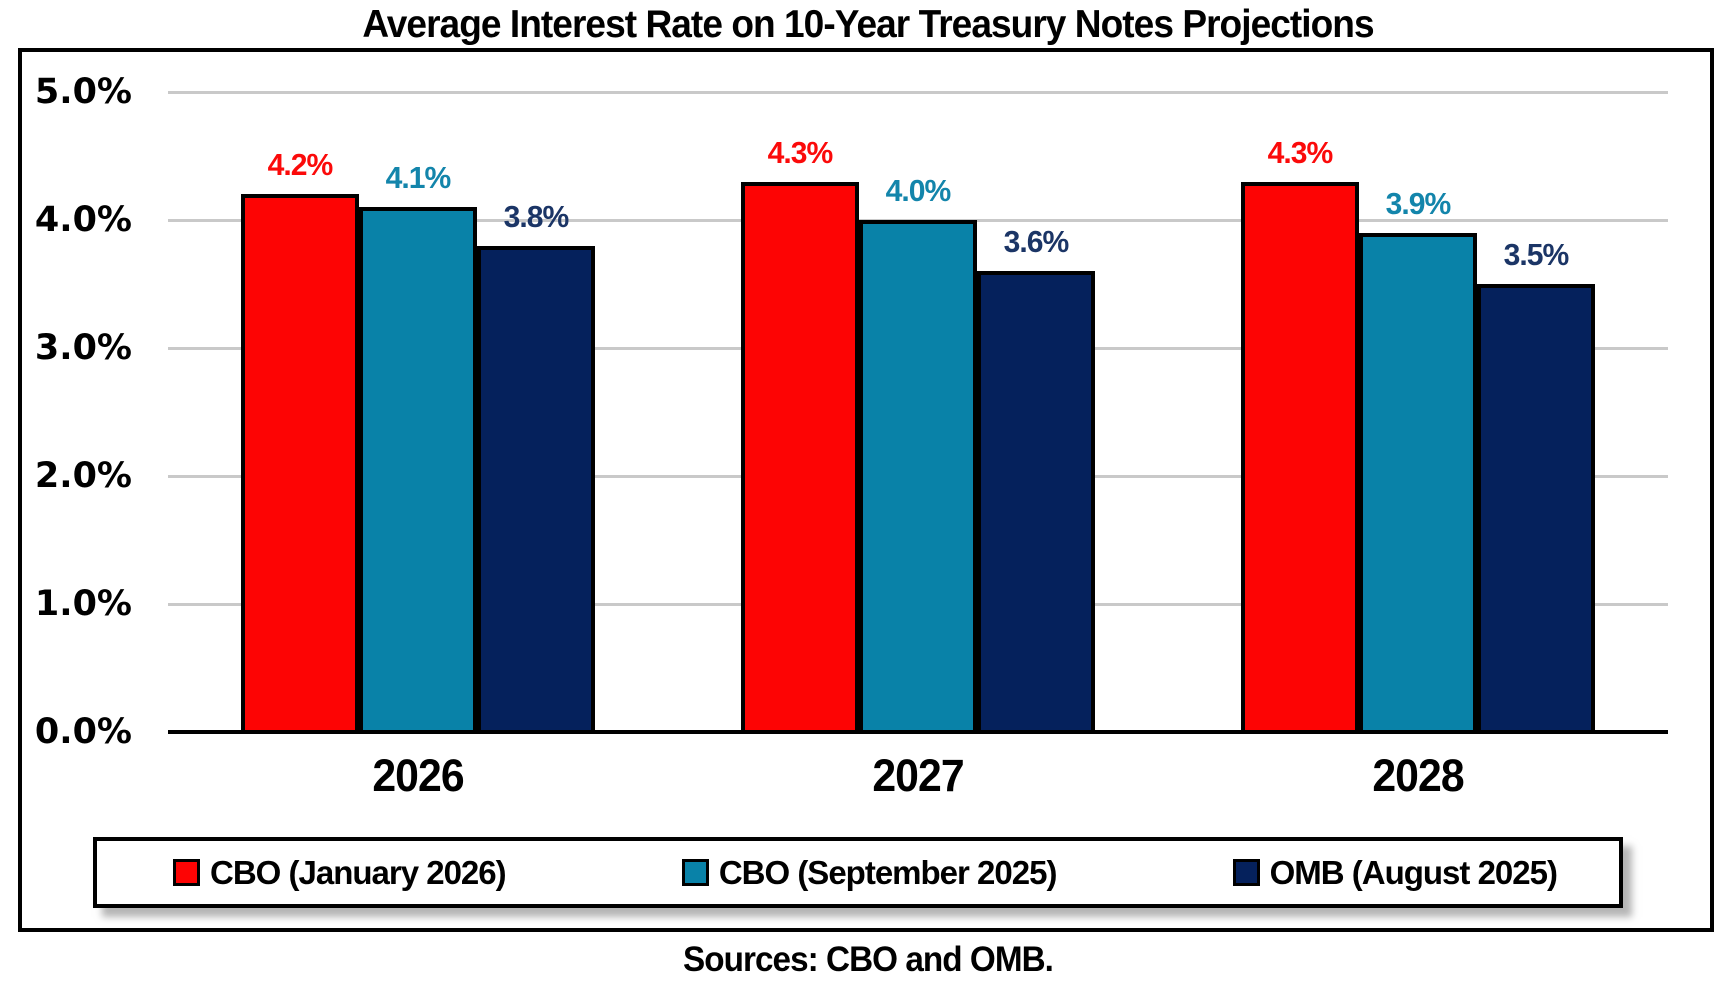 Image resolution: width=1736 pixels, height=992 pixels. What do you see at coordinates (918, 732) in the screenshot?
I see `x-axis-line` at bounding box center [918, 732].